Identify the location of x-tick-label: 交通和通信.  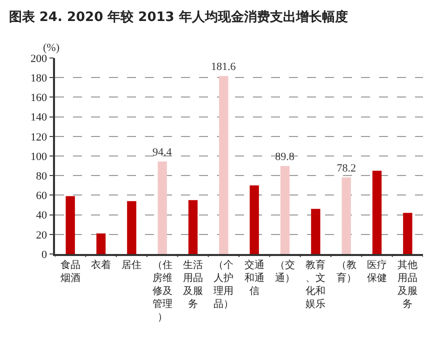
(254, 277).